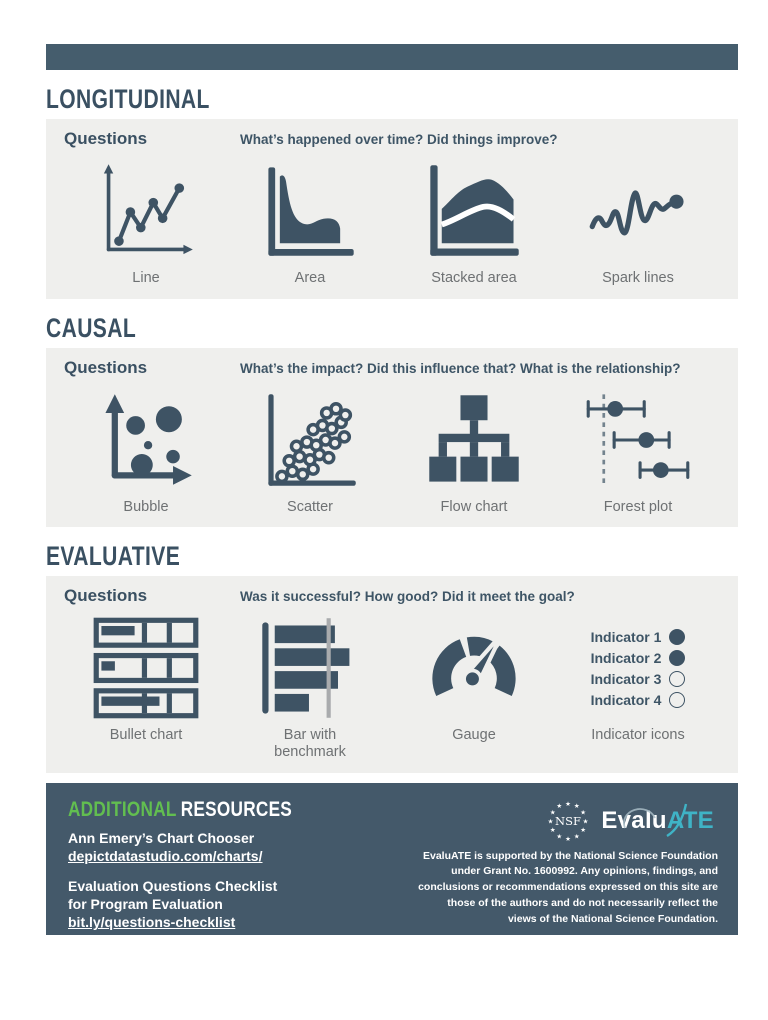 The width and height of the screenshot is (768, 1020). I want to click on top-accent-bar, so click(392, 57).